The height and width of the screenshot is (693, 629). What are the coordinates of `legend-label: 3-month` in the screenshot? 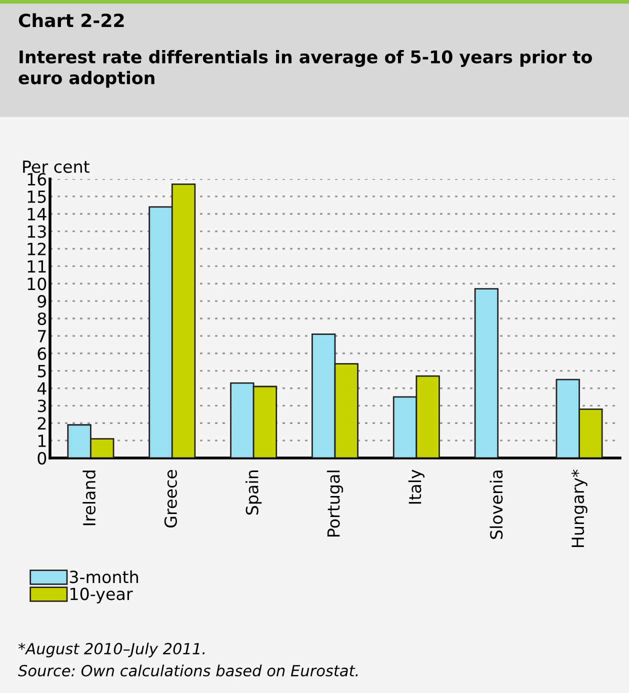 It's located at (104, 577).